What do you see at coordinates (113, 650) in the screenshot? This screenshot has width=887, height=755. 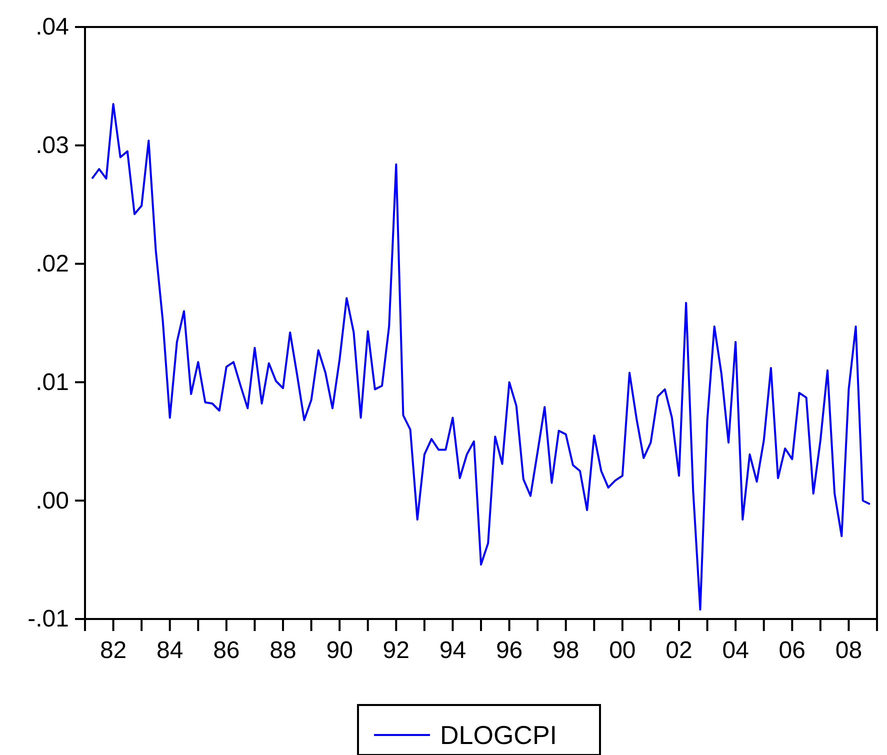 I see `x-tick-label: 82` at bounding box center [113, 650].